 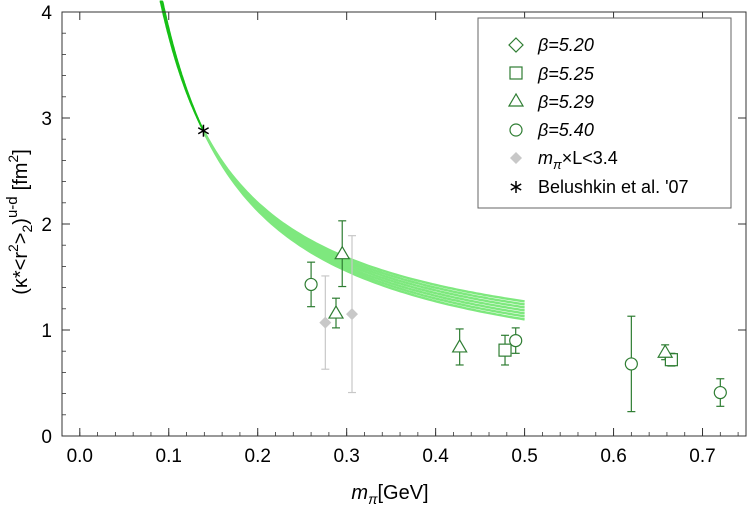 I want to click on y-axis-title: (κ*<r2>2)u-d[fm2], so click(x=19, y=222).